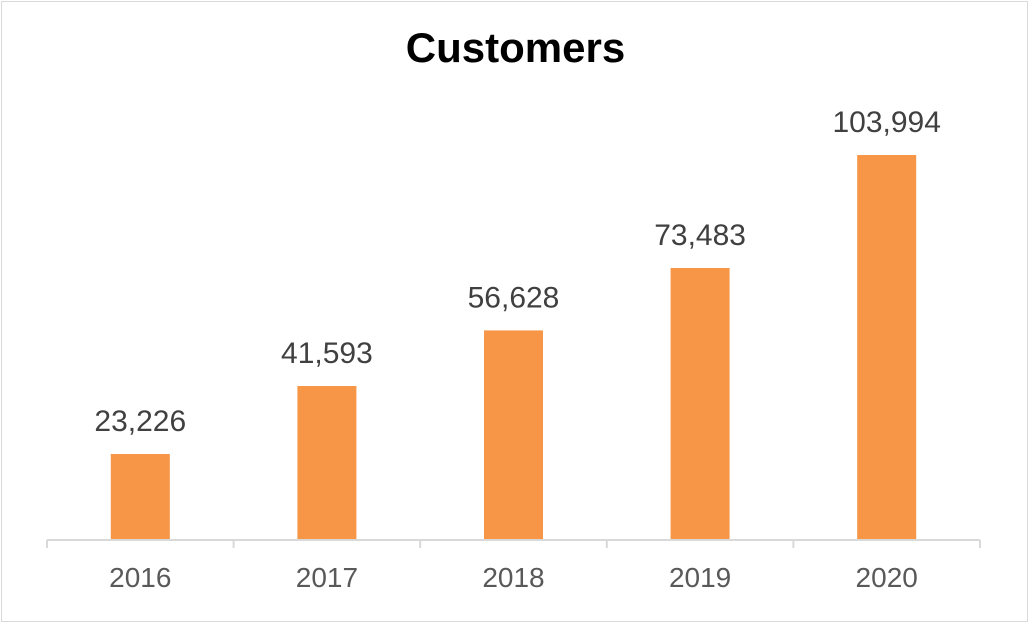  What do you see at coordinates (327, 577) in the screenshot?
I see `x-tick-label-2017: 2017` at bounding box center [327, 577].